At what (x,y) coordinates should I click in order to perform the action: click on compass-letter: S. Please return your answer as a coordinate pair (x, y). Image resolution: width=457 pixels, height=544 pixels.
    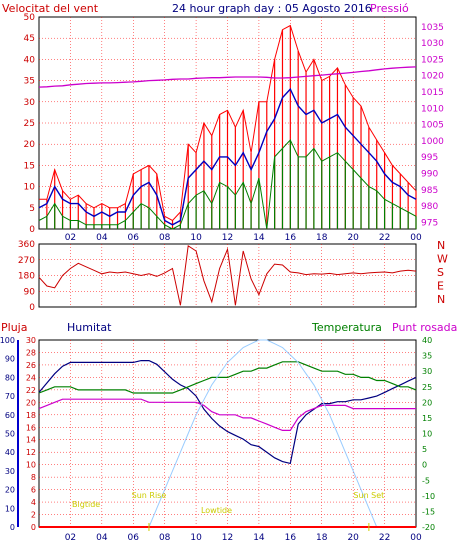
    Looking at the image, I should click on (440, 272).